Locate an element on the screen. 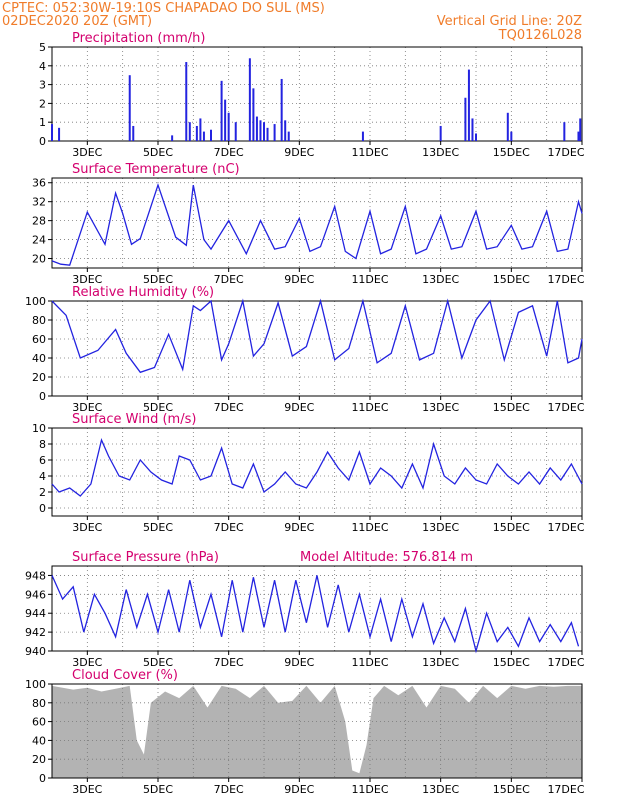  y-tick-label: 6 is located at coordinates (42, 460).